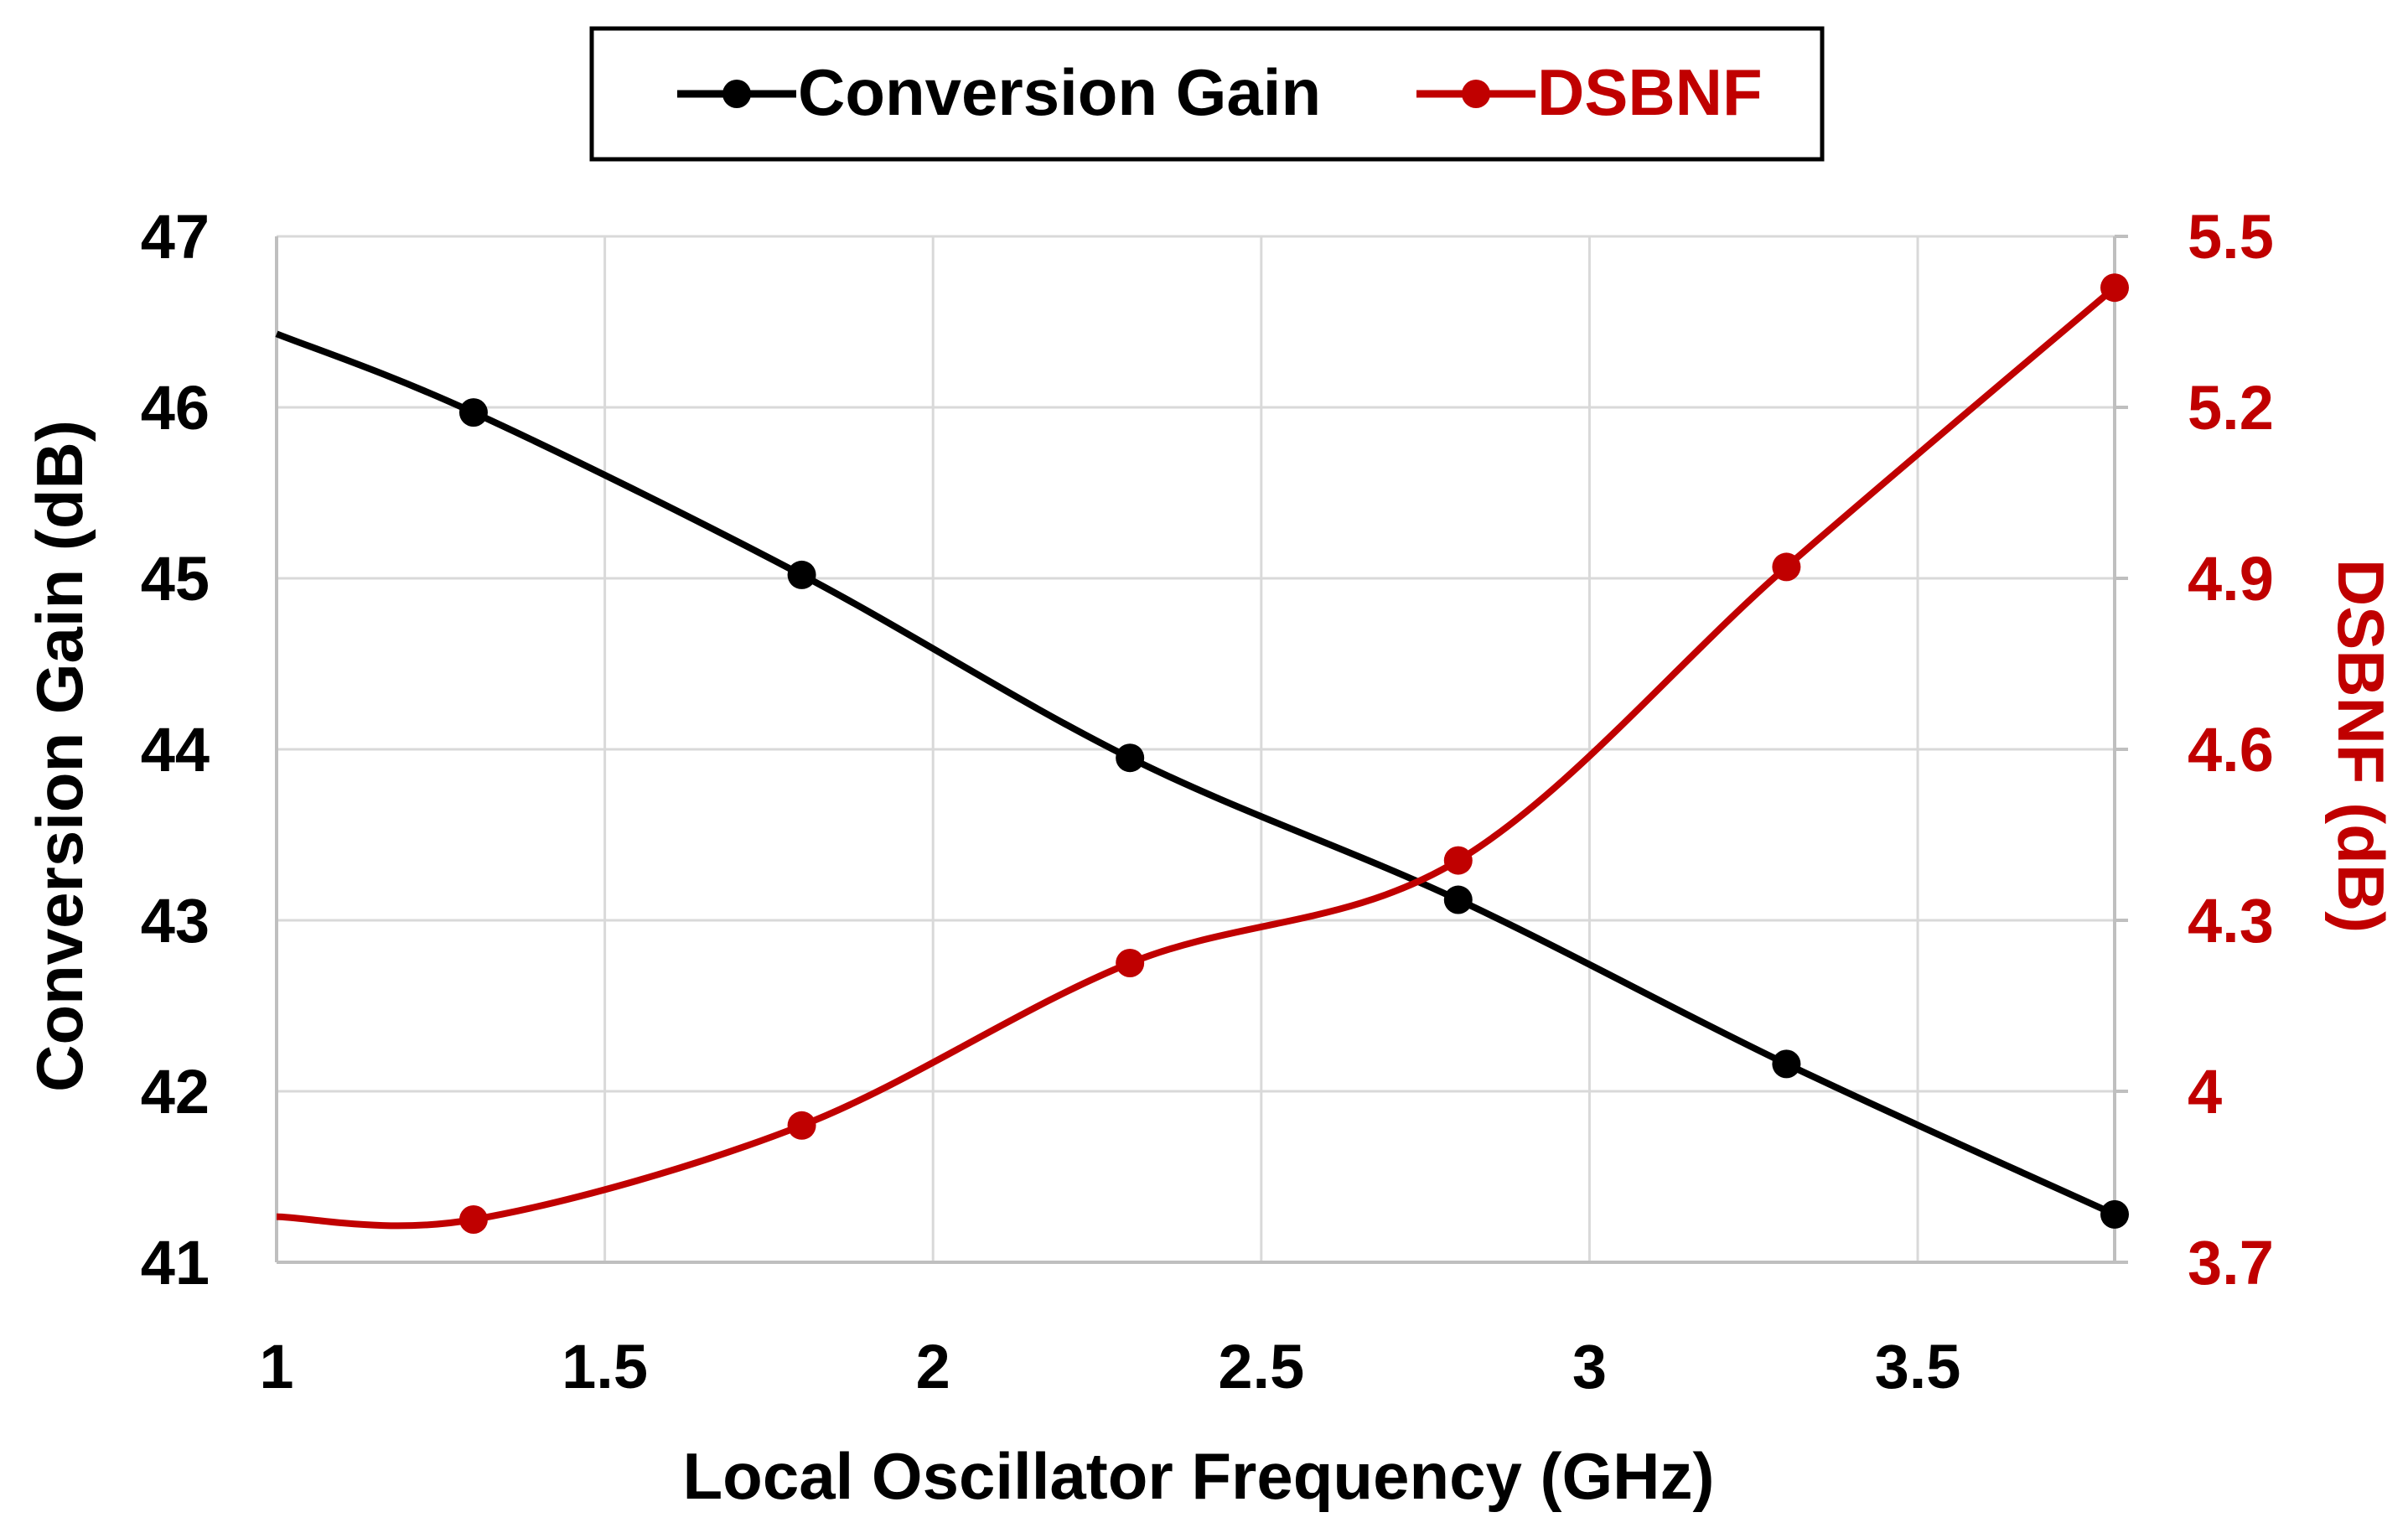 The height and width of the screenshot is (1533, 2408). What do you see at coordinates (175, 579) in the screenshot?
I see `y-tick-label-left: 45` at bounding box center [175, 579].